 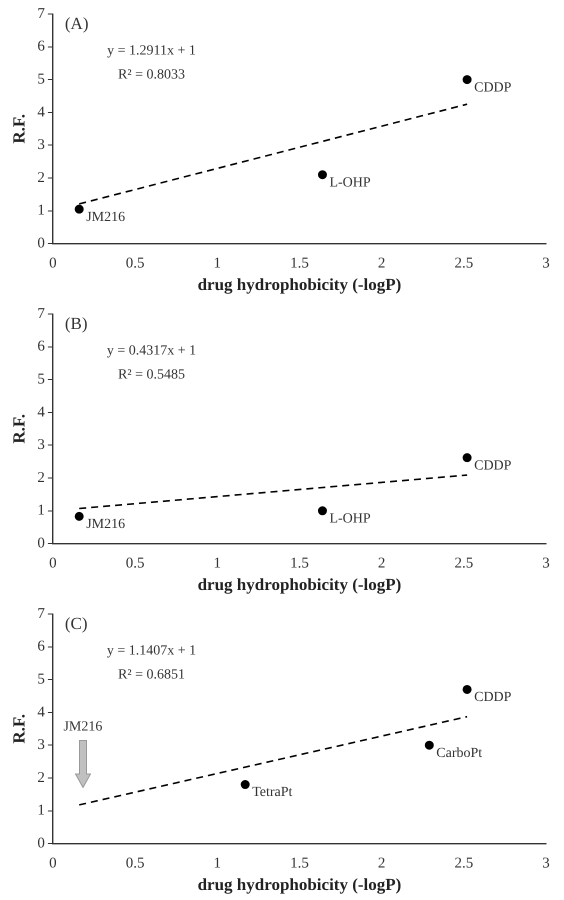 What do you see at coordinates (151, 351) in the screenshot?
I see `annotation: y = 0.4317x + 1` at bounding box center [151, 351].